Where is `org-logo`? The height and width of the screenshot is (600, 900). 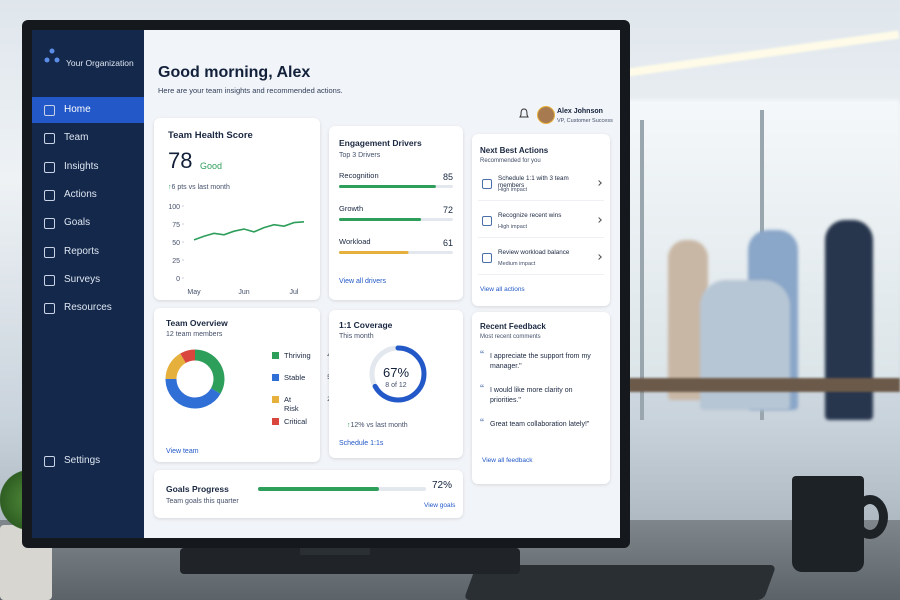 org-logo is located at coordinates (52, 55).